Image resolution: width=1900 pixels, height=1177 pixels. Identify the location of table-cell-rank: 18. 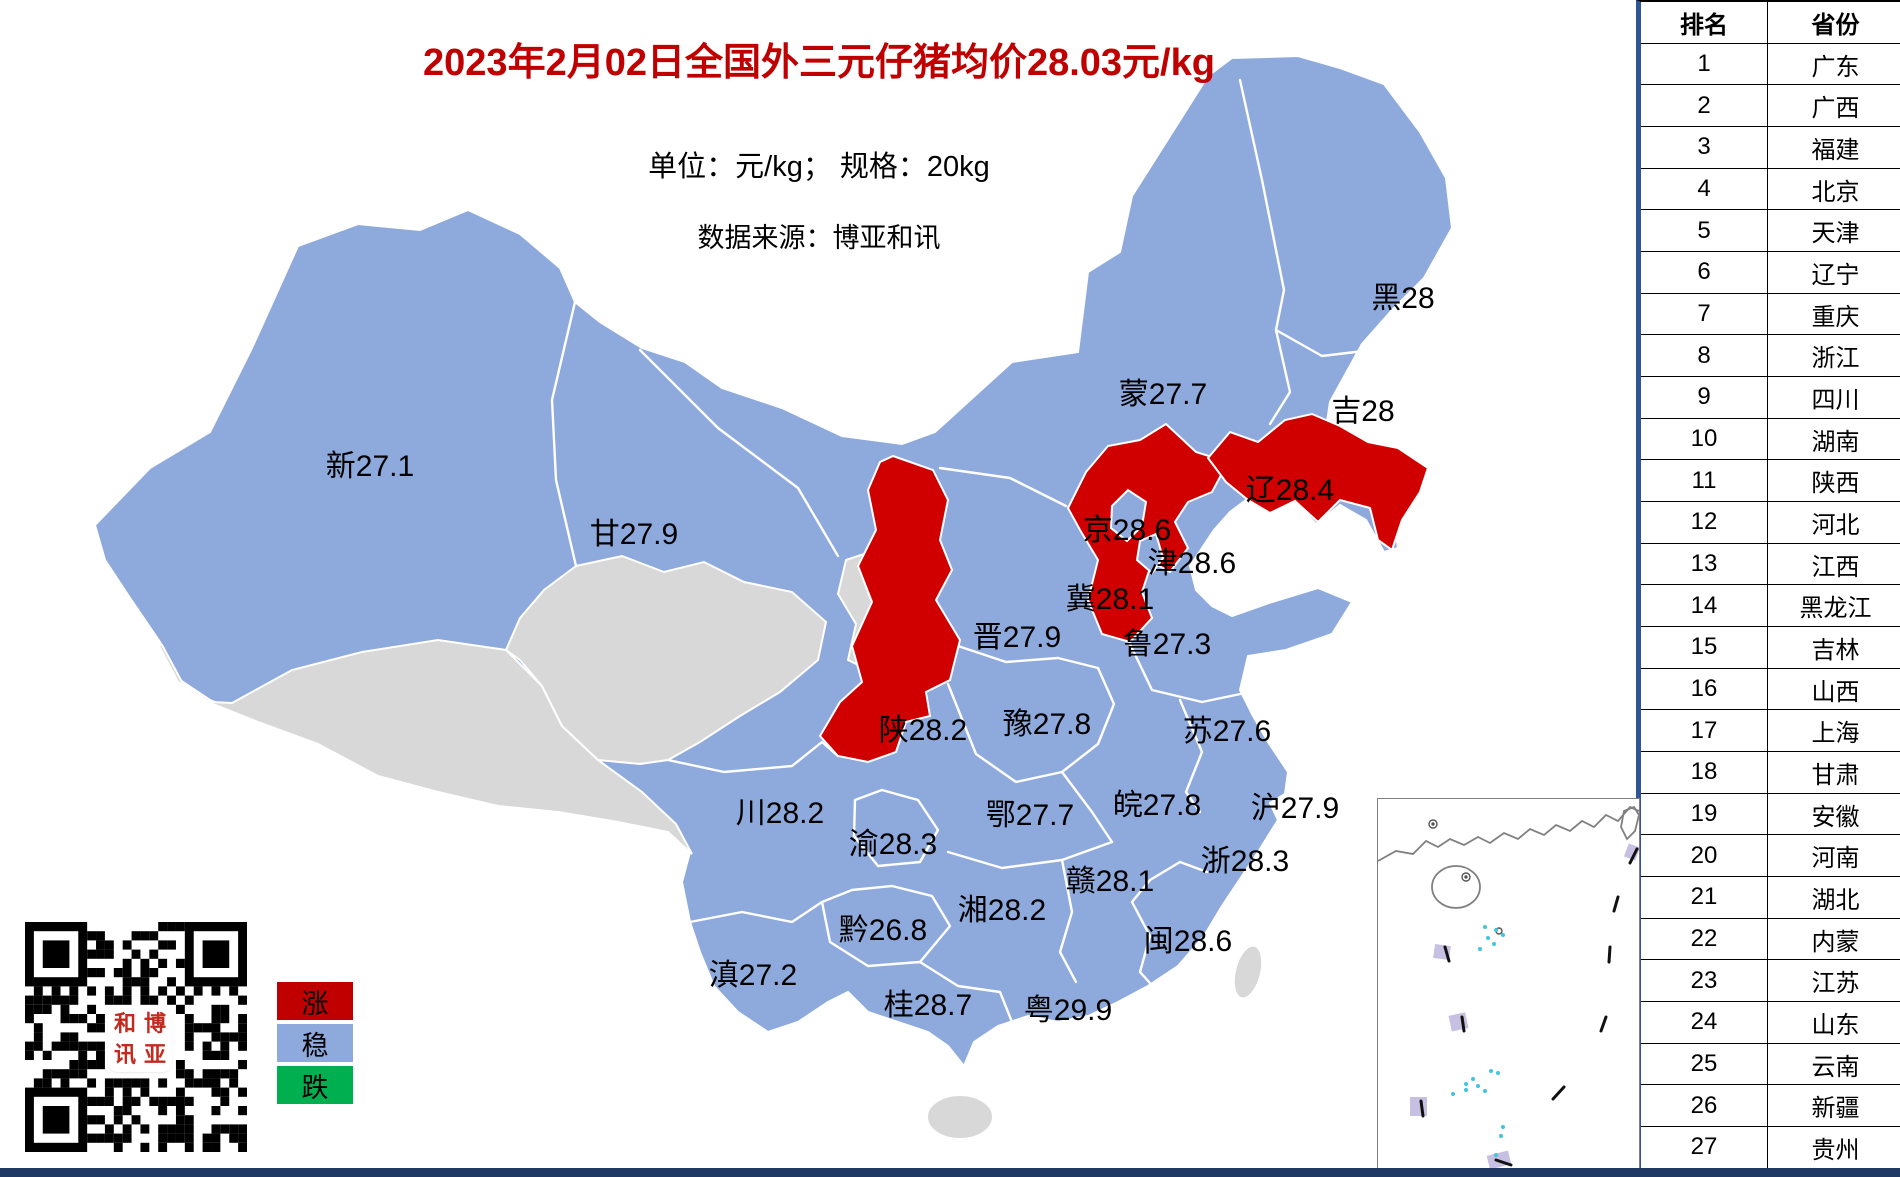
(1704, 773).